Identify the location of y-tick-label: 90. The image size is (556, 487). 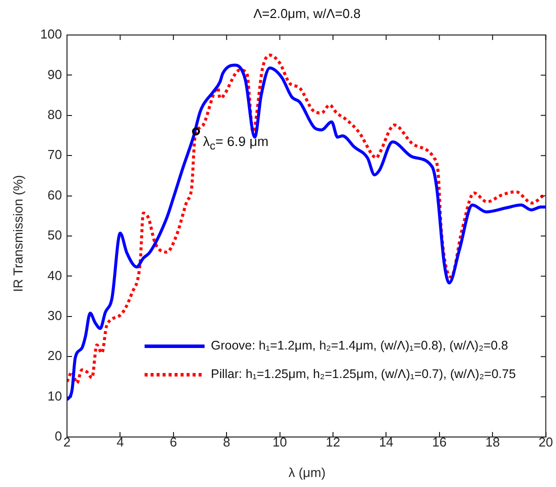
(55, 74).